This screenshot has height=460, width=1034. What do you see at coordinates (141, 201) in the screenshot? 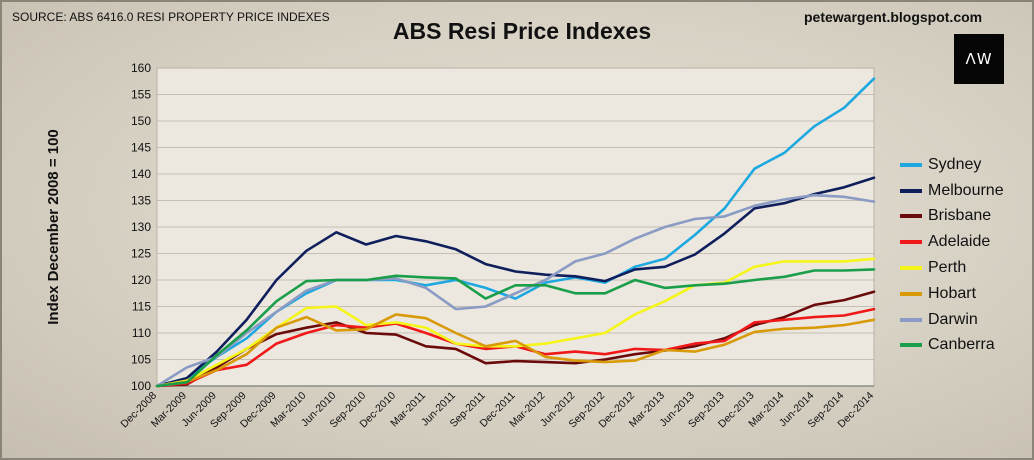
I see `y-tick-label: 135` at bounding box center [141, 201].